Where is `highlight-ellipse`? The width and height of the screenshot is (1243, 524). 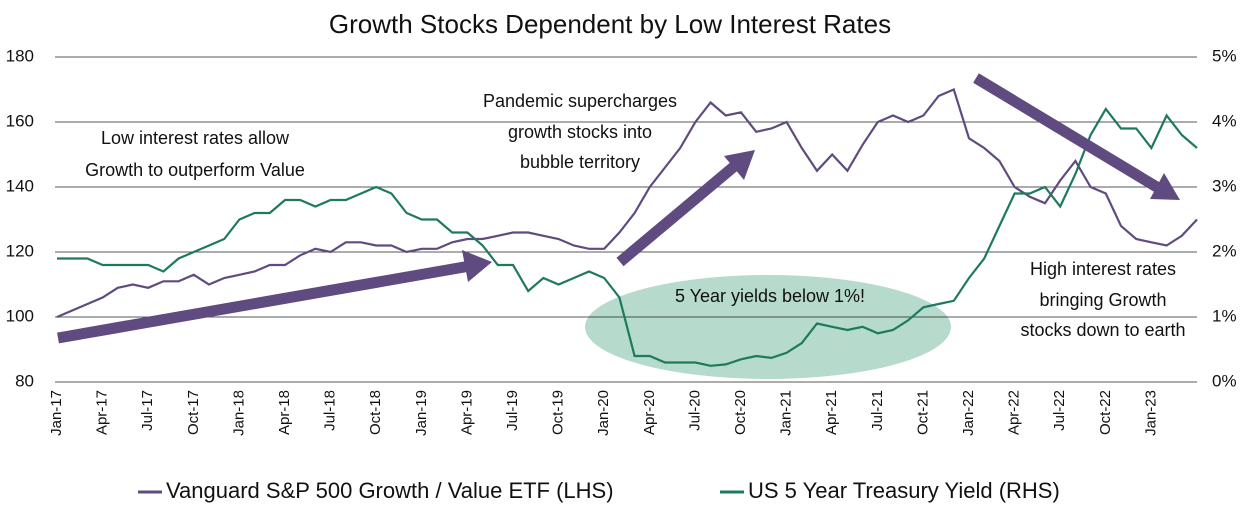 highlight-ellipse is located at coordinates (768, 327).